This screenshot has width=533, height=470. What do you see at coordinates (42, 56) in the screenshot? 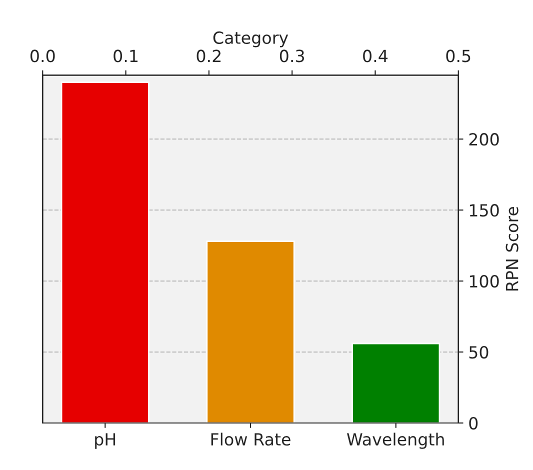
I see `x2-tick-label: 0.0` at bounding box center [42, 56].